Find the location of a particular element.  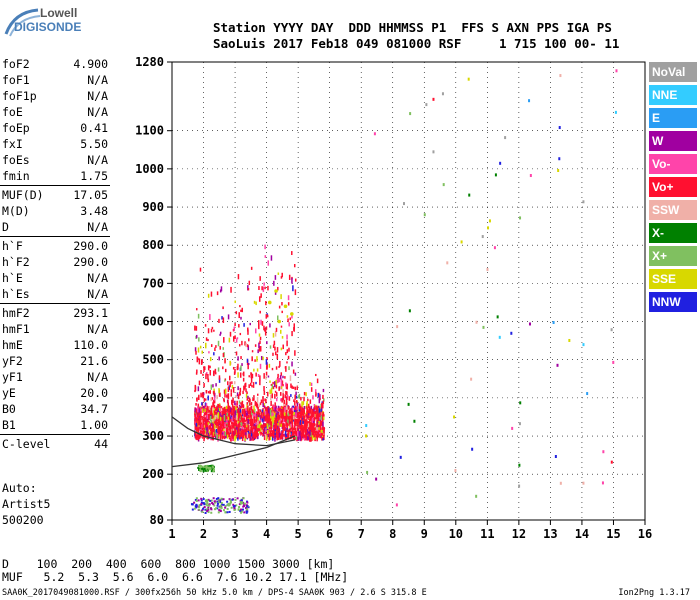

x-tick-label: 12 is located at coordinates (519, 534).